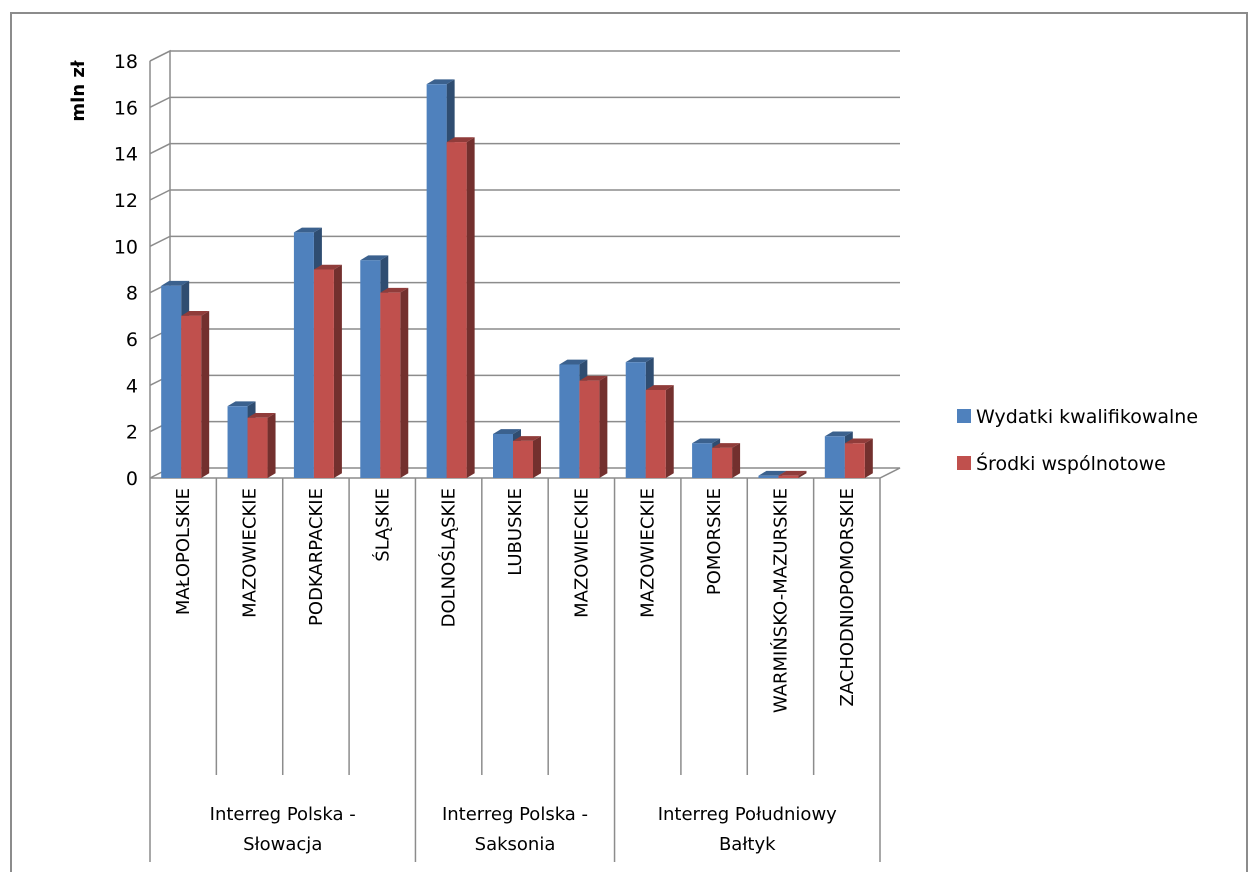  What do you see at coordinates (515, 844) in the screenshot?
I see `group-label: Saksonia` at bounding box center [515, 844].